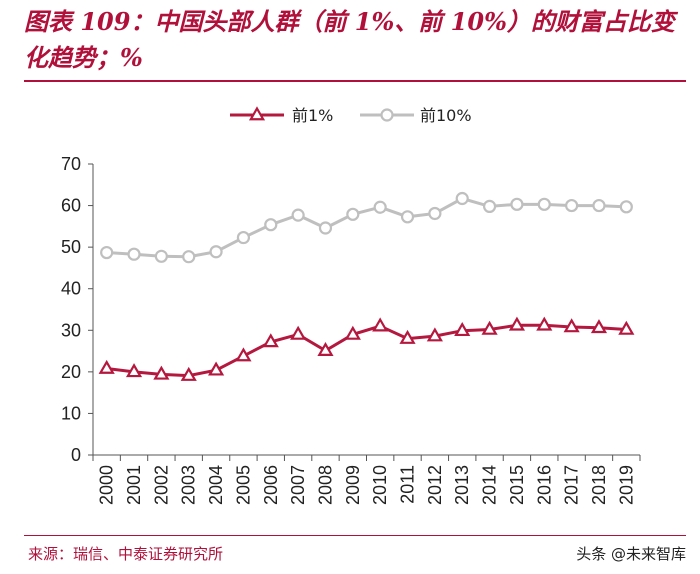 The width and height of the screenshot is (700, 574). Describe the element at coordinates (517, 485) in the screenshot. I see `x-tick-label: 2015` at that location.